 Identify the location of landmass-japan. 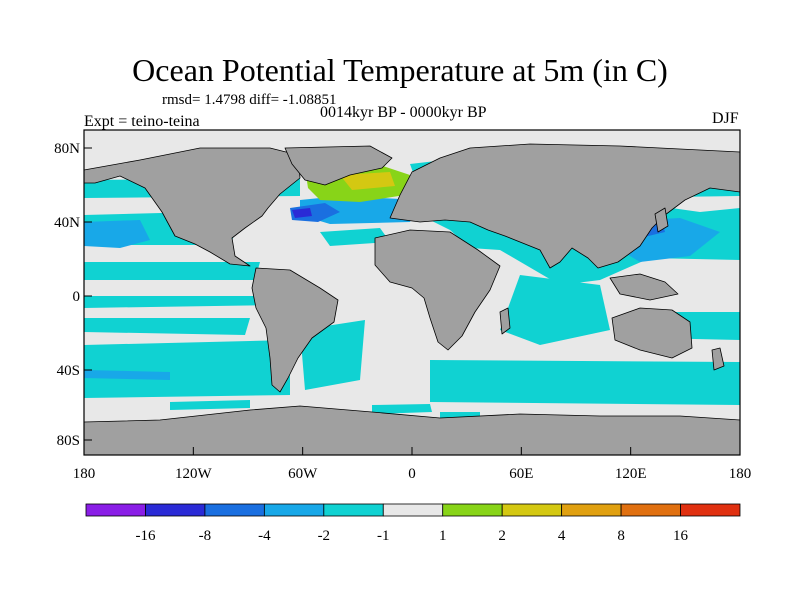
(661, 220).